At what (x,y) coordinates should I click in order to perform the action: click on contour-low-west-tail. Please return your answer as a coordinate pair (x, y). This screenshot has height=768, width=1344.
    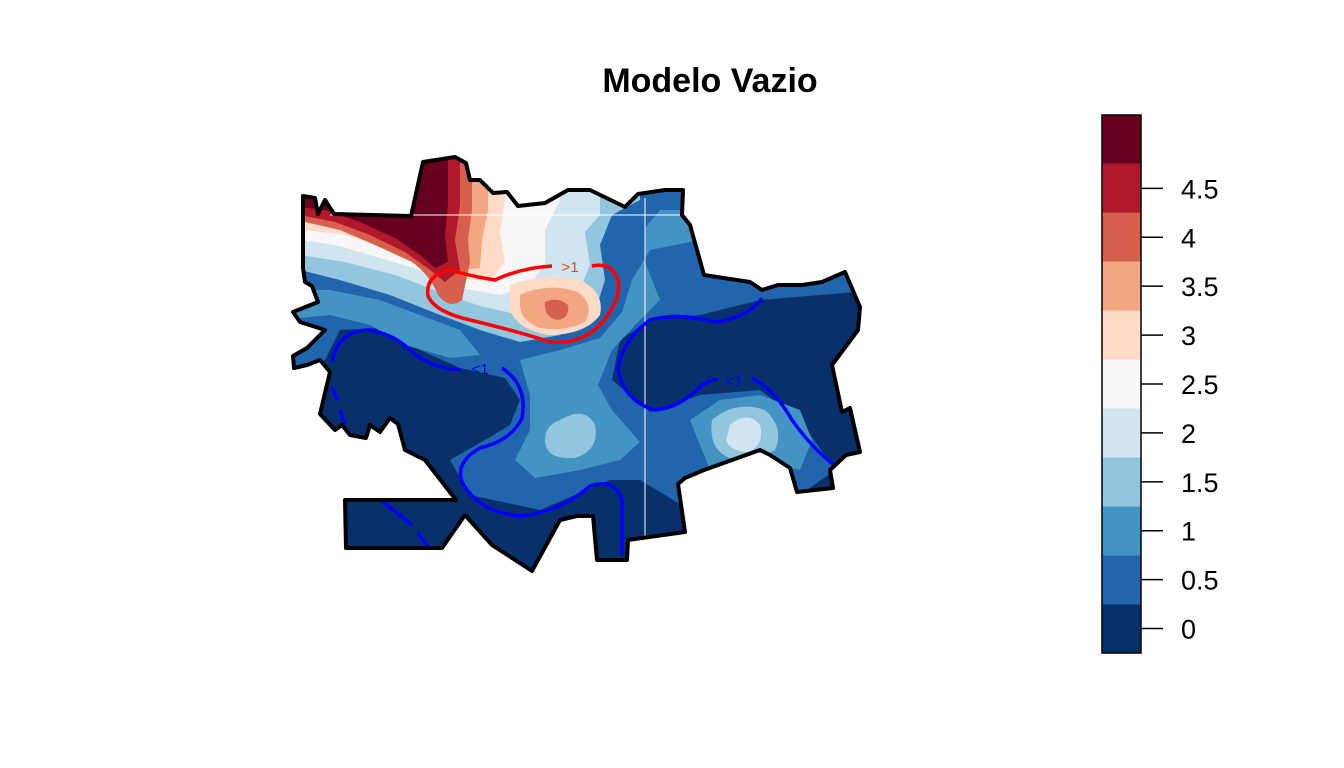
    Looking at the image, I should click on (335, 394).